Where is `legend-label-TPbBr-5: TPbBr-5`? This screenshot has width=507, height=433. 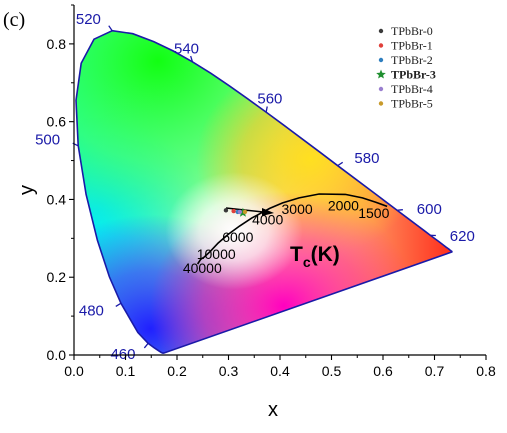
legend-label-TPbBr-5: TPbBr-5 is located at coordinates (412, 104).